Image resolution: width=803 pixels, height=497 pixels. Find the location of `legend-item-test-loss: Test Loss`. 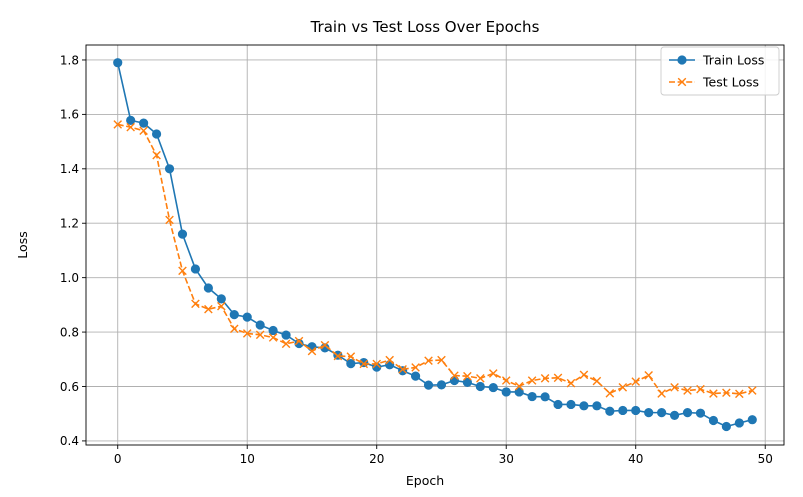

legend-item-test-loss: Test Loss is located at coordinates (714, 81).